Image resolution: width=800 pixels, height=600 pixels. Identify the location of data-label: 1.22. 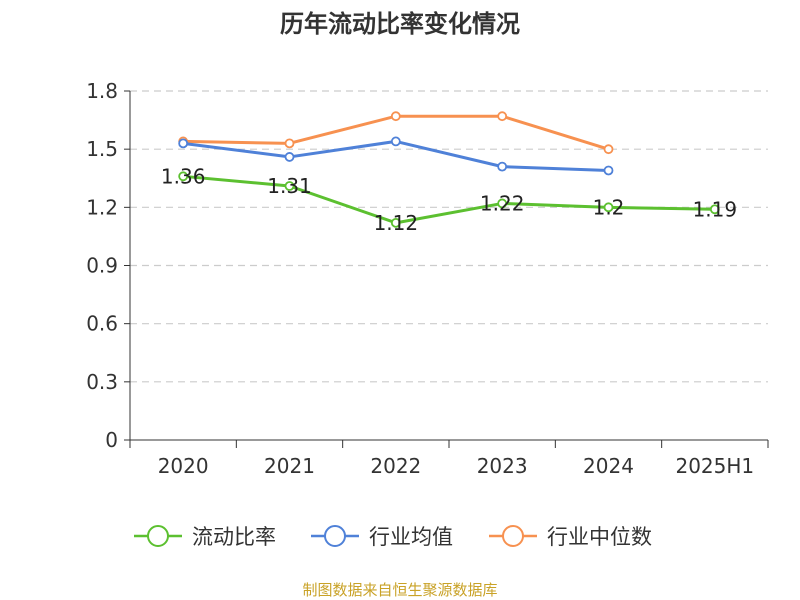
(502, 203).